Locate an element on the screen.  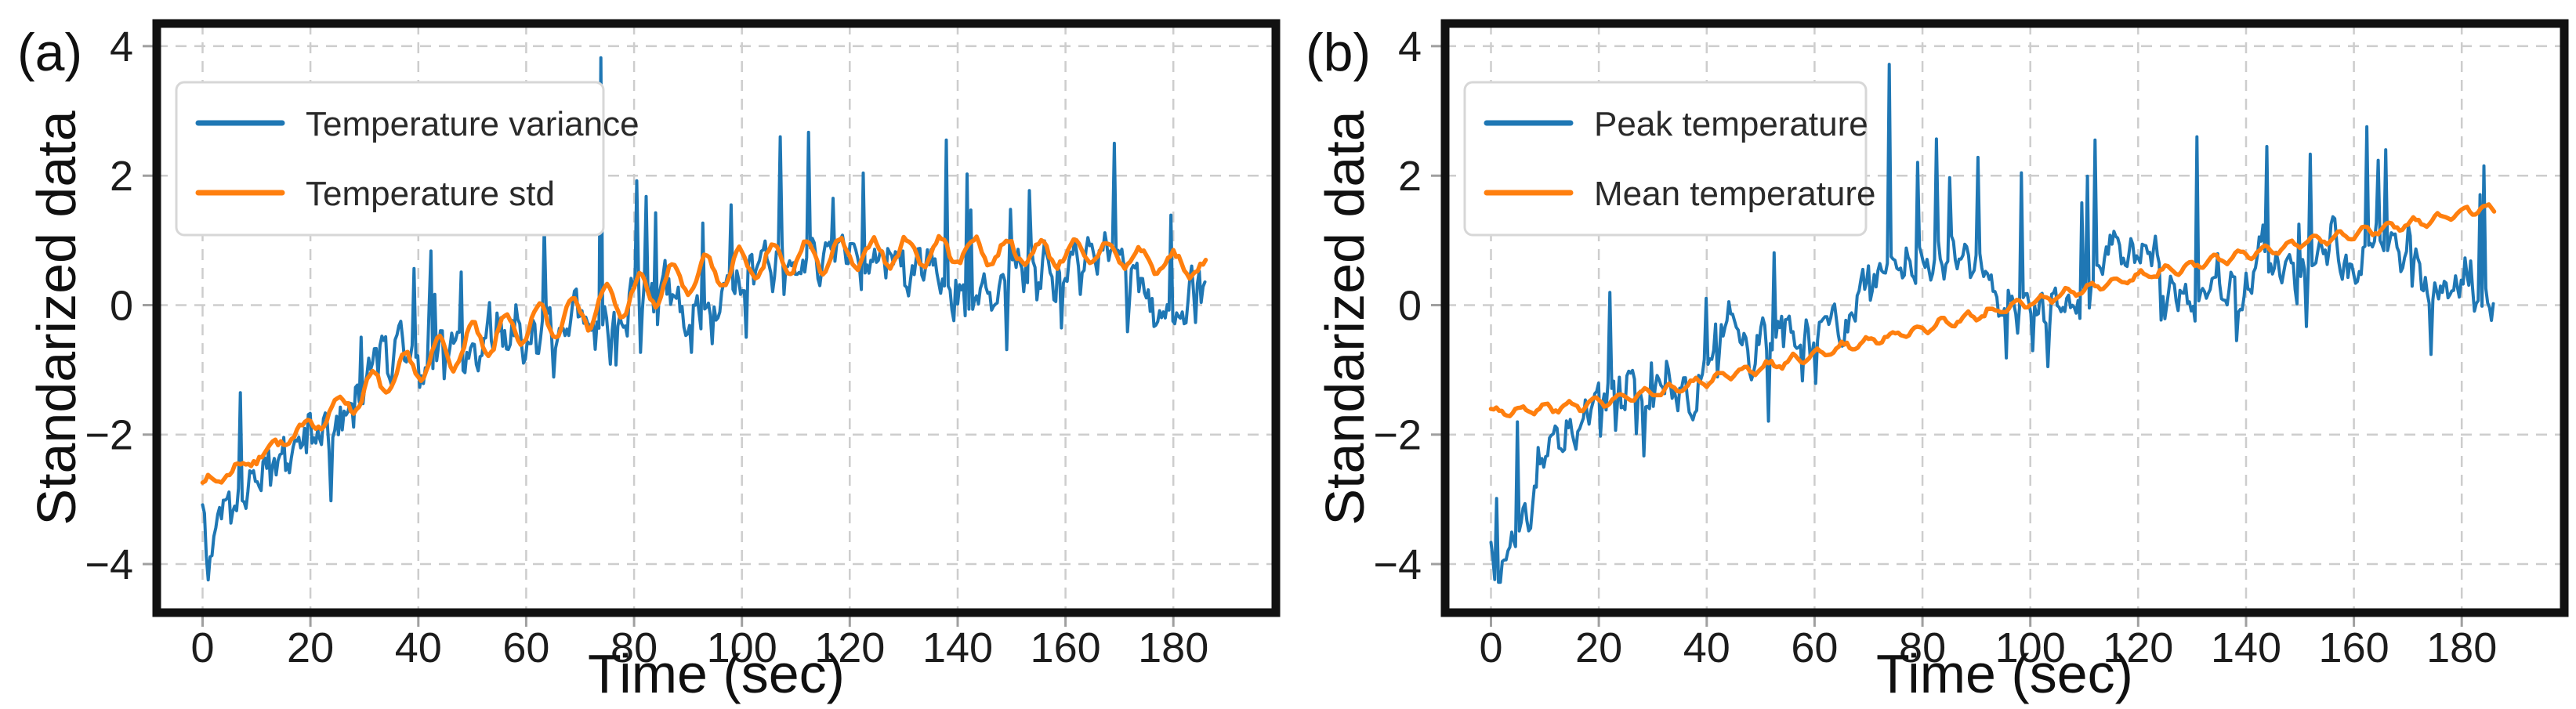
panel-label: (b) is located at coordinates (1338, 53).